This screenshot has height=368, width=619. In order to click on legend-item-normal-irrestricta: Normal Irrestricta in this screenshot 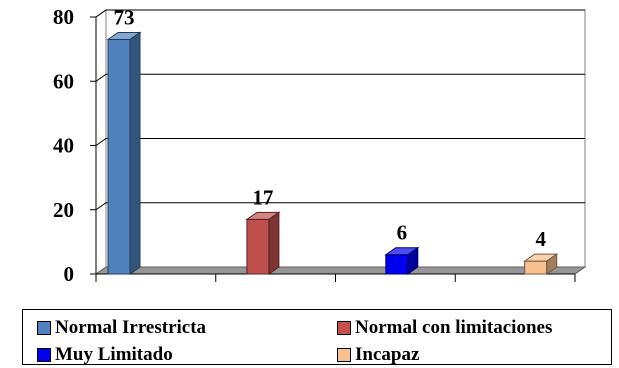, I will do `click(187, 327)`.